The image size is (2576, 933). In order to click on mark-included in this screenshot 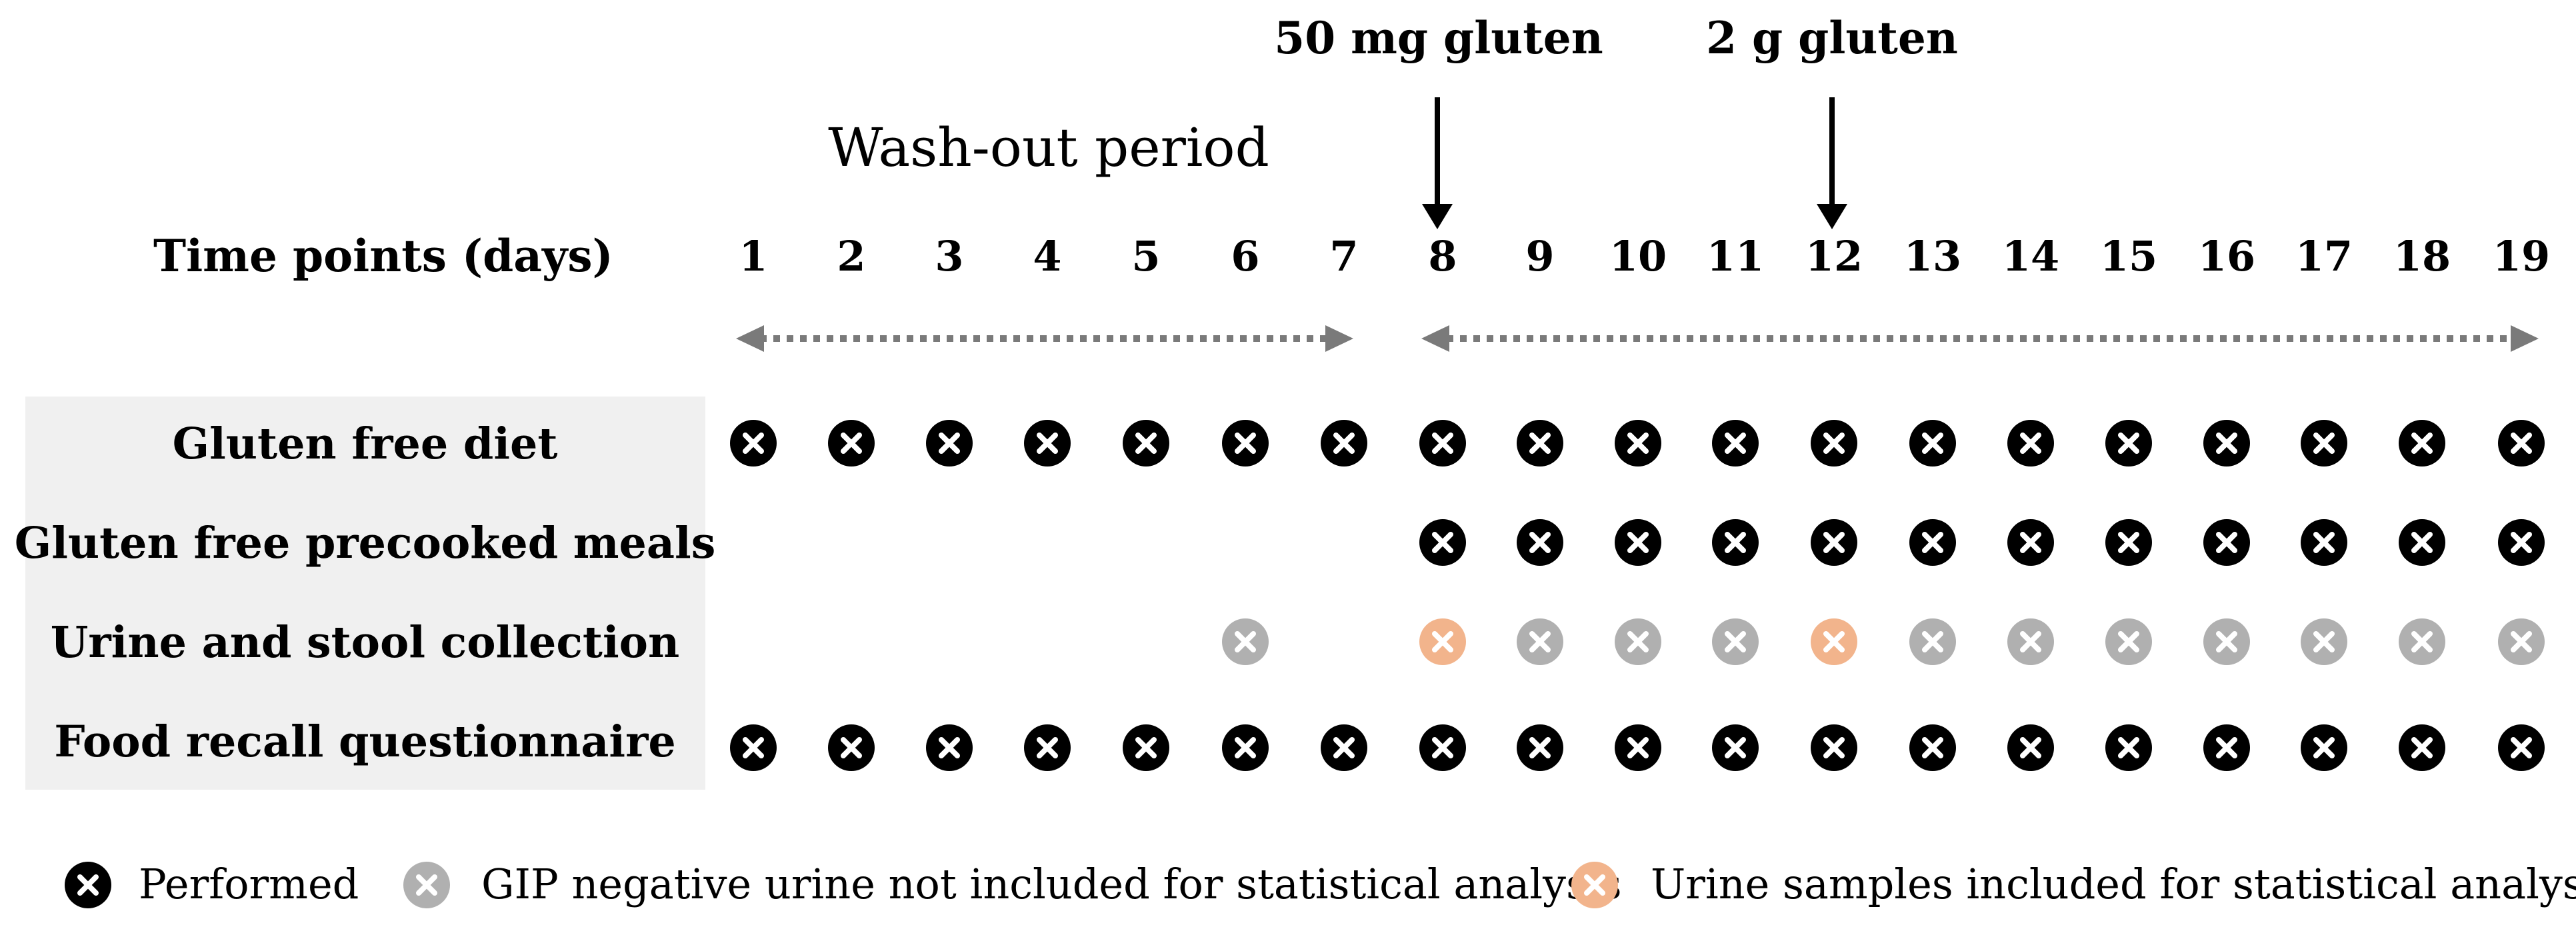, I will do `click(1442, 642)`.